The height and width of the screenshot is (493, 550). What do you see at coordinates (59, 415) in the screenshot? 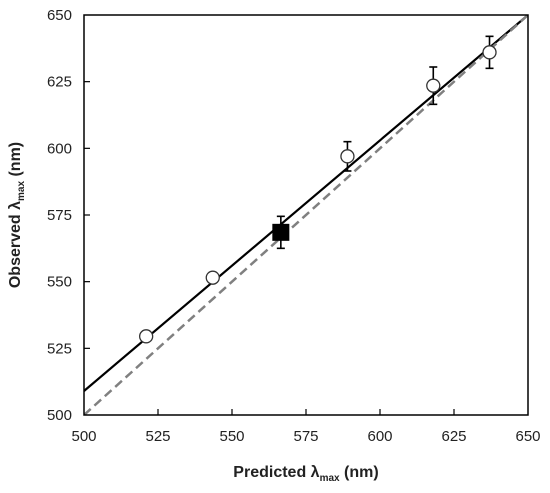
I see `y-tick-label: 500` at bounding box center [59, 415].